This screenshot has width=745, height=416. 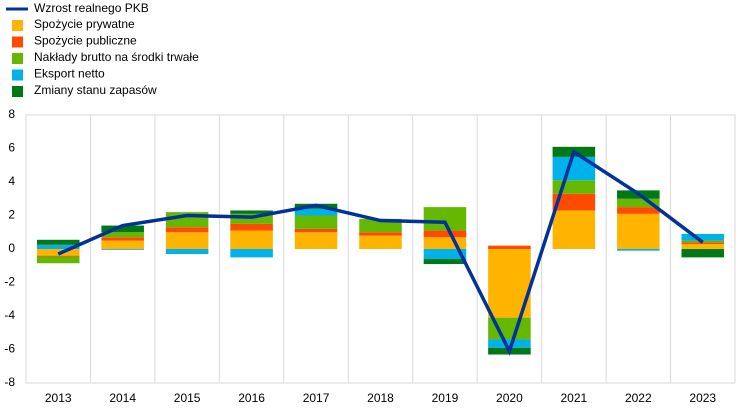 What do you see at coordinates (95, 90) in the screenshot?
I see `legend-label: Zmiany stanu zapasów` at bounding box center [95, 90].